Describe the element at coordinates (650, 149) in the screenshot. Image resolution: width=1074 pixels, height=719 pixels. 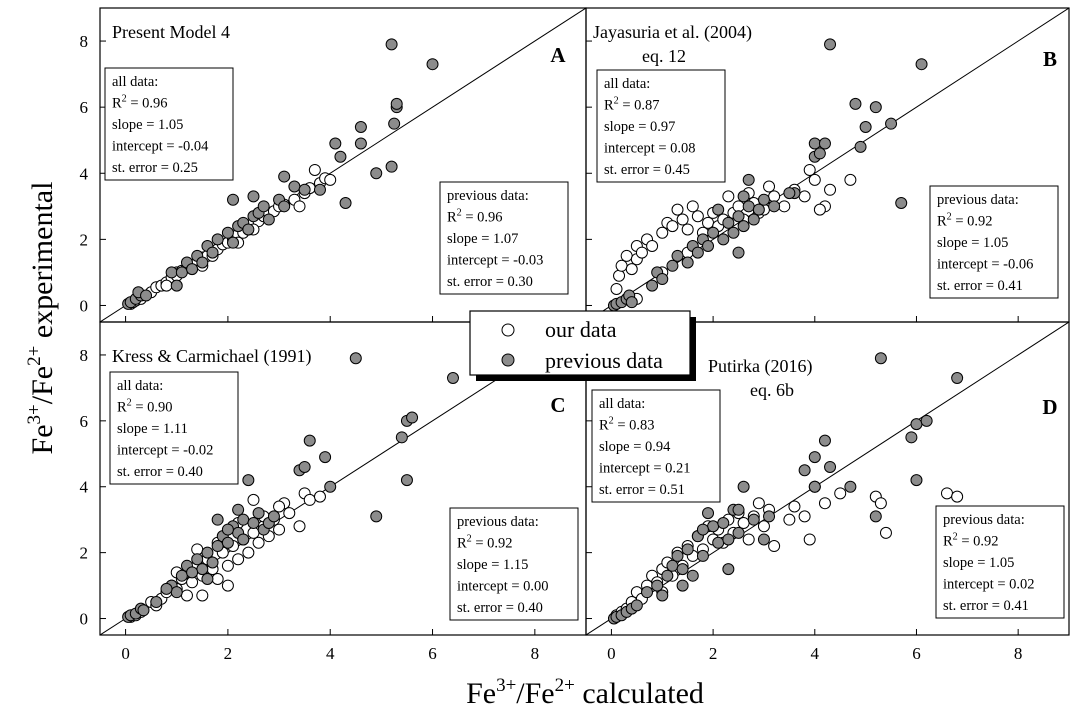
I see `stats-line: intercept = 0.08` at that location.